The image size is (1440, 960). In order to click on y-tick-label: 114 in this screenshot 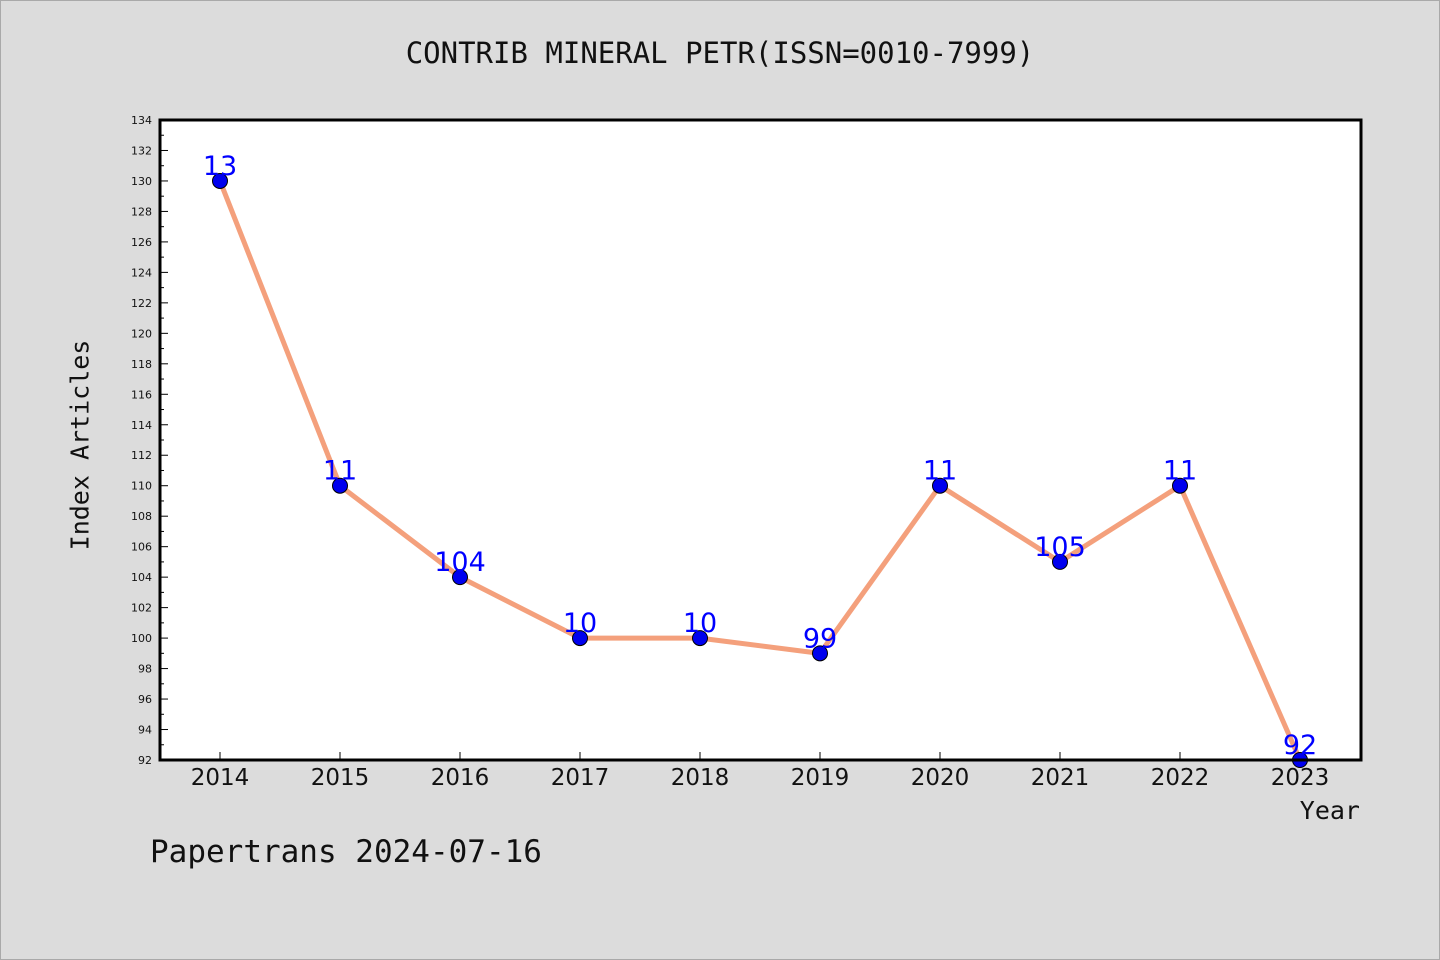, I will do `click(141, 425)`.